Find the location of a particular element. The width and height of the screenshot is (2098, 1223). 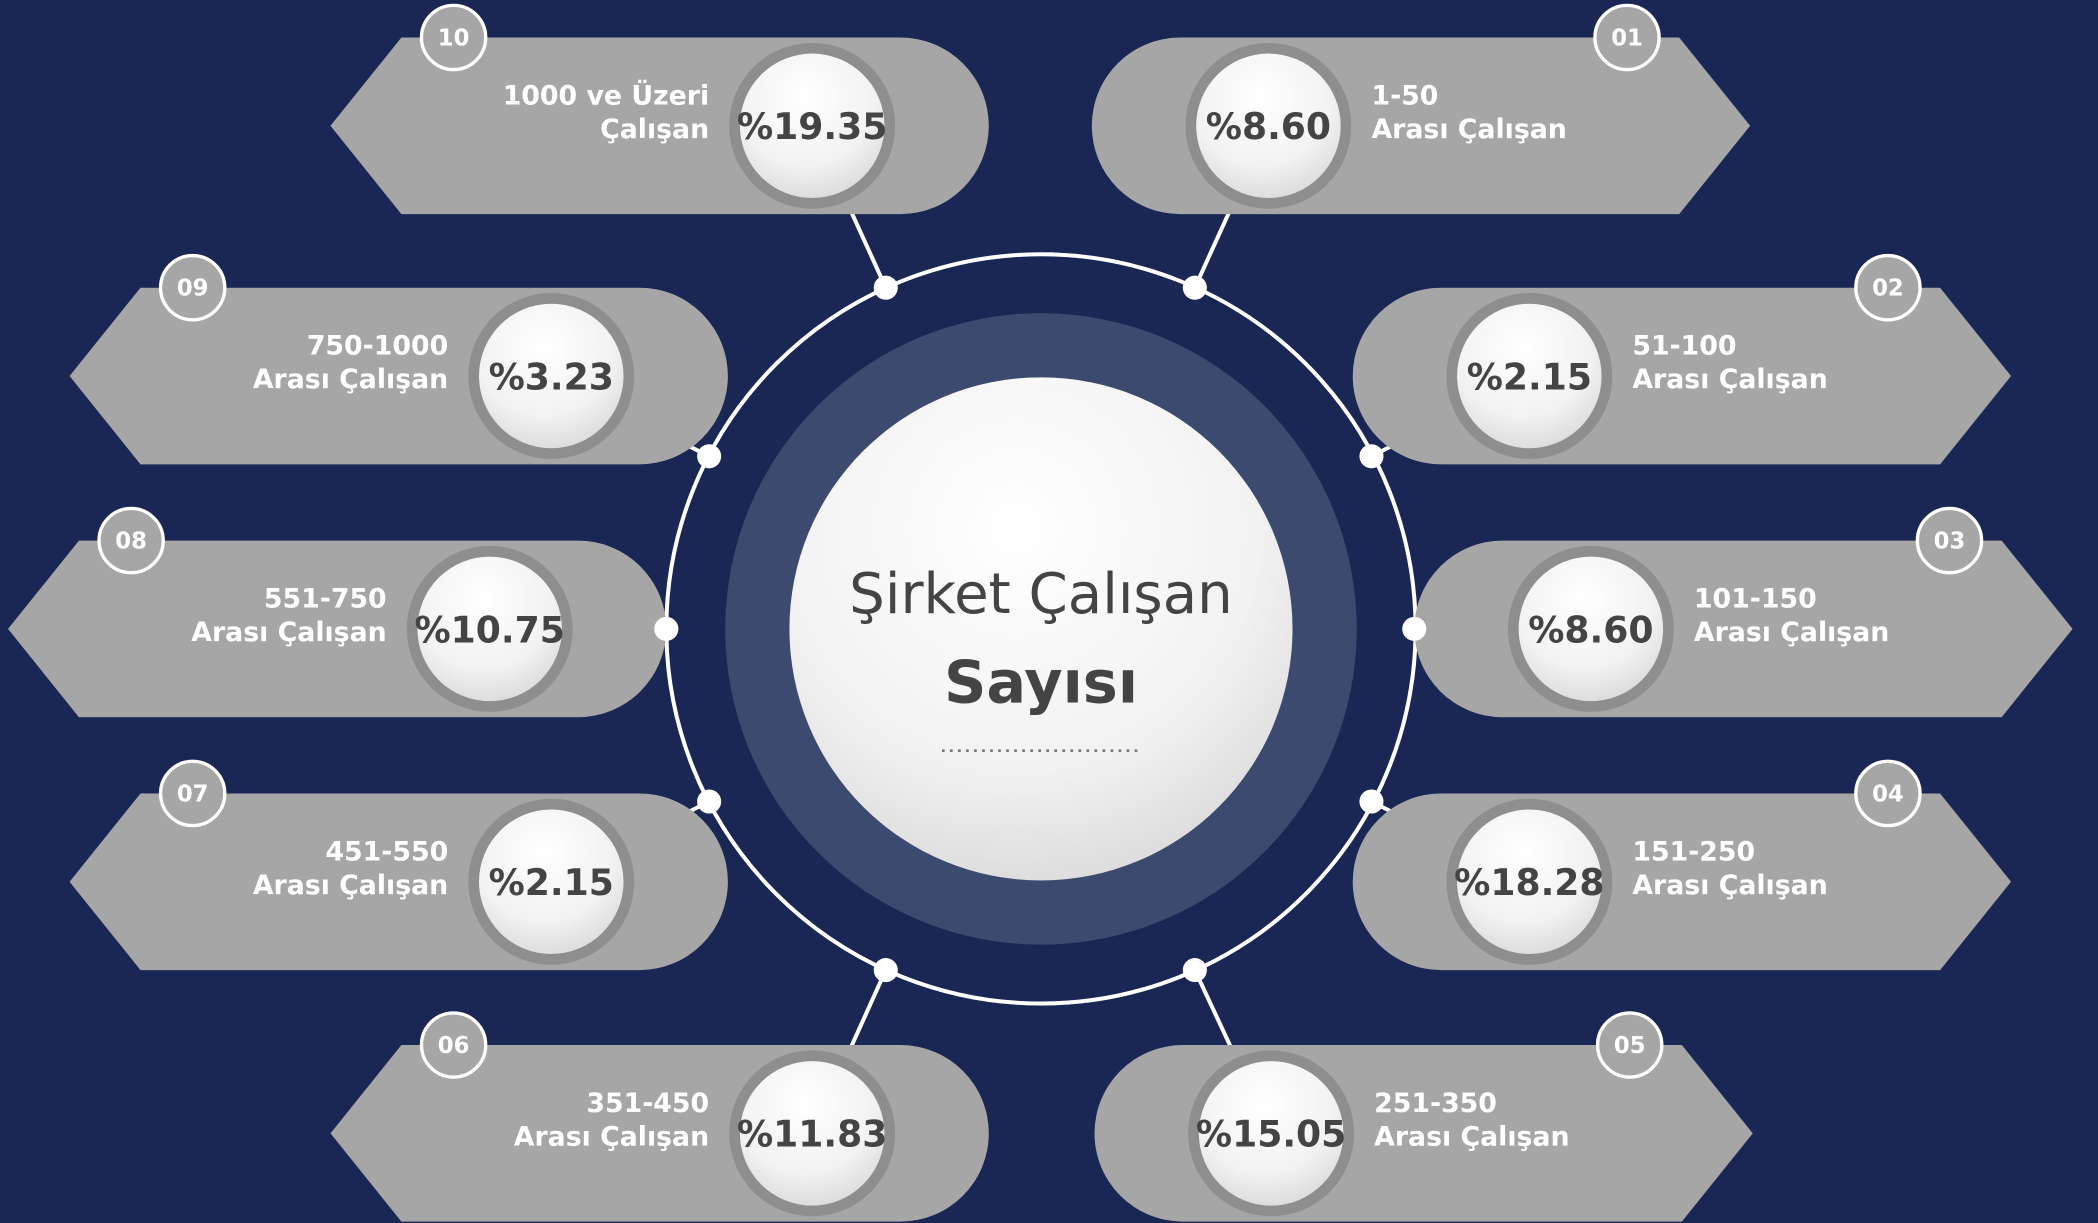

label: 1000 ve Üzeri is located at coordinates (606, 94).